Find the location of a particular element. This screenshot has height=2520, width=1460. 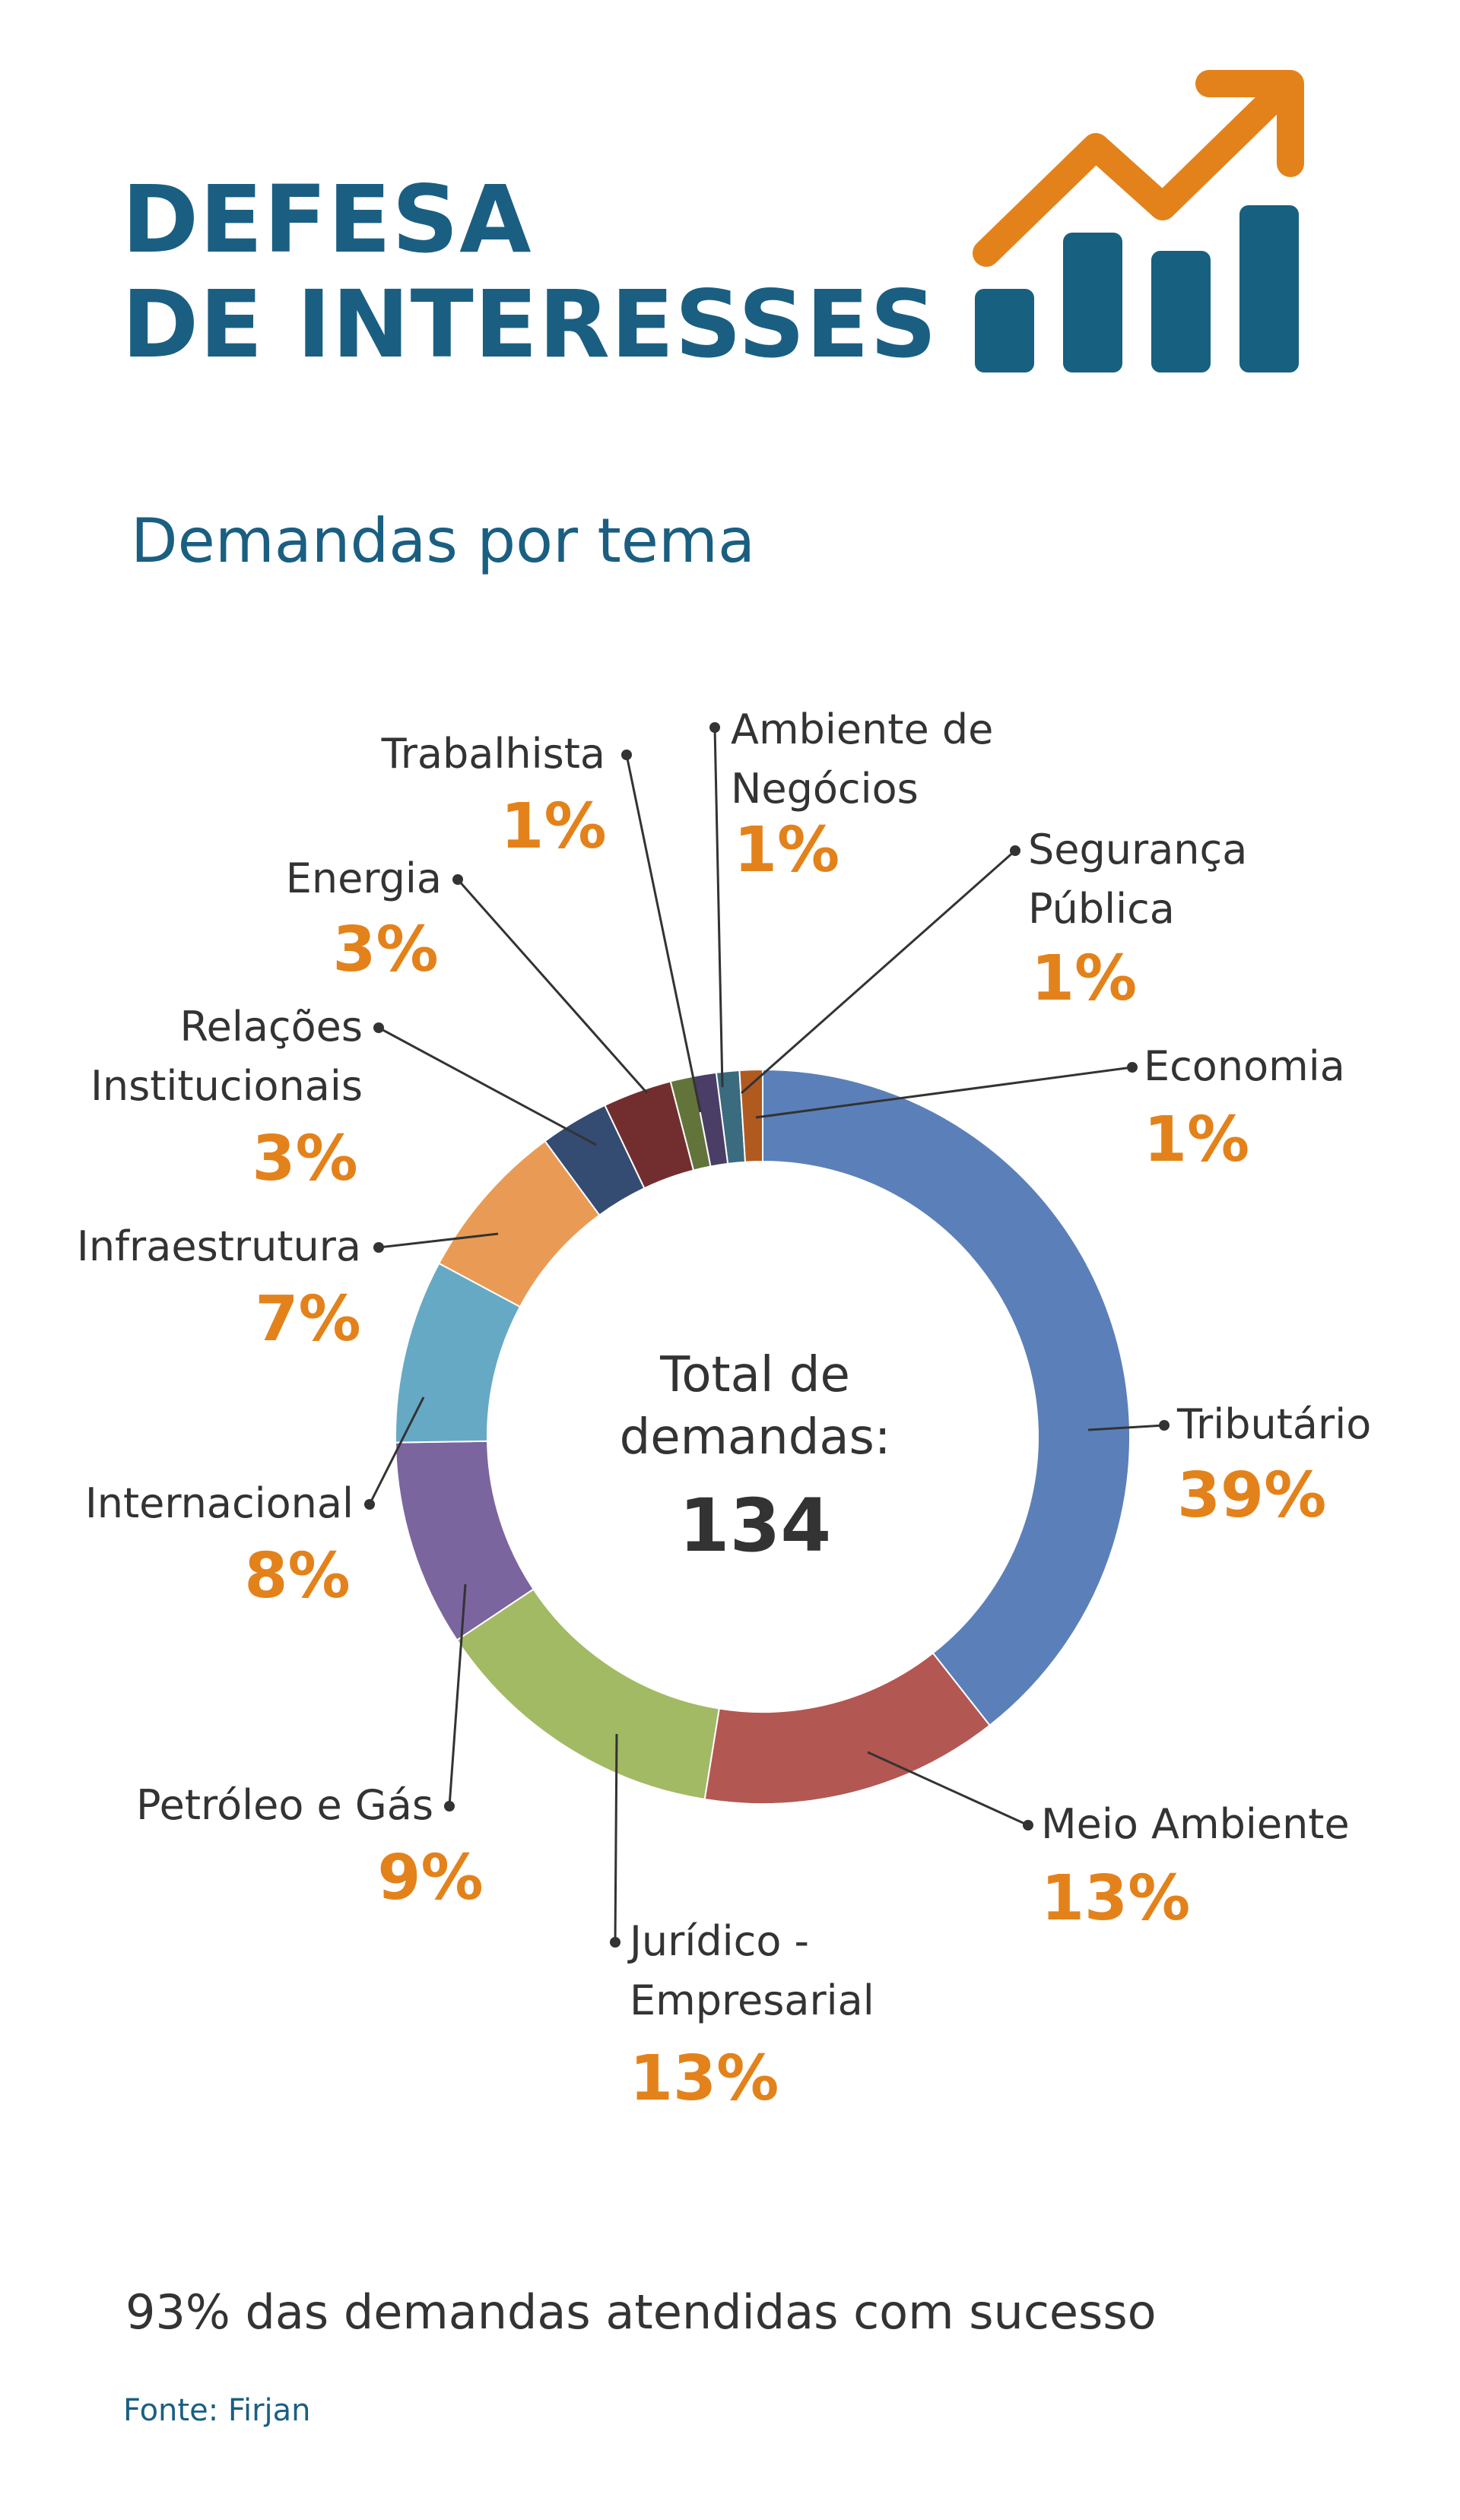

slice-percent-11: 1% is located at coordinates (1196, 1140).